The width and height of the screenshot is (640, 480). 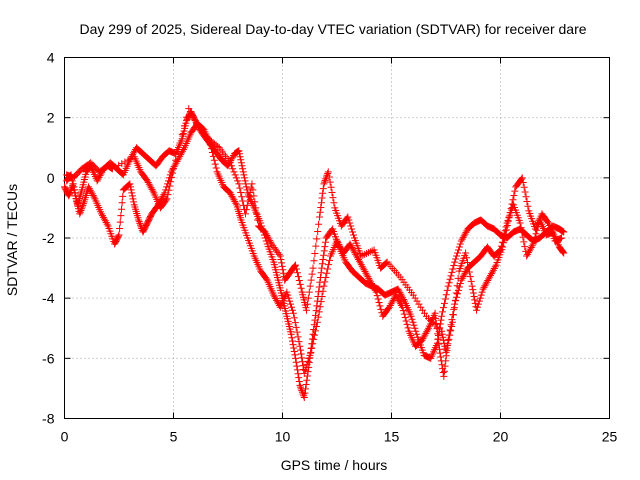 I want to click on y-tick-labels: -8 -6 -4 -2 0 2 4, so click(x=48, y=238).